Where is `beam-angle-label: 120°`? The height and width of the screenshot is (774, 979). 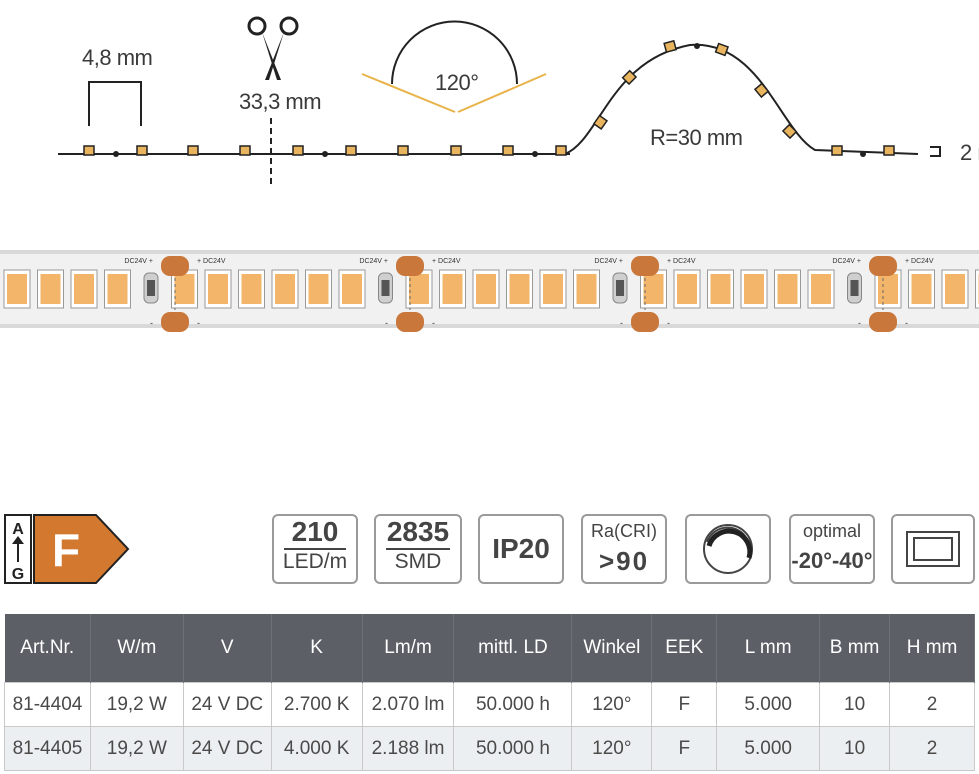 beam-angle-label: 120° is located at coordinates (457, 82).